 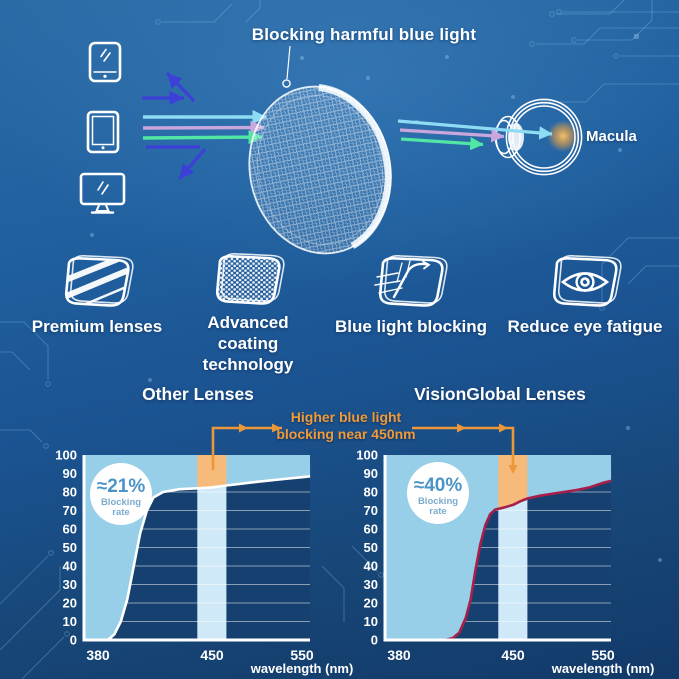 I want to click on eye-lens-icon, so click(x=585, y=283).